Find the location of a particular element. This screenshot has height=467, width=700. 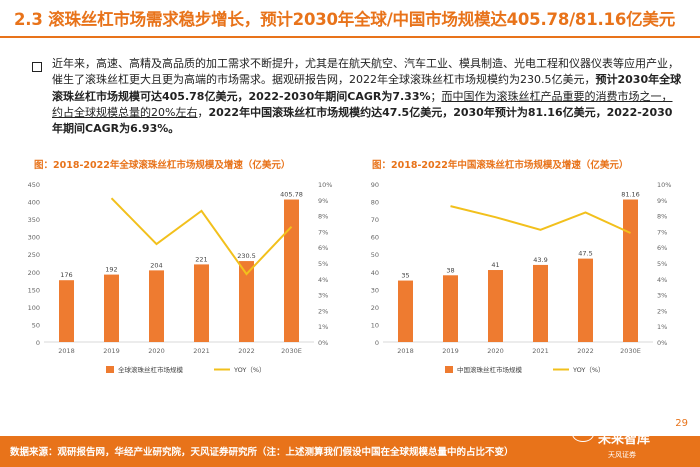

y-tick-label: 90 is located at coordinates (375, 185).